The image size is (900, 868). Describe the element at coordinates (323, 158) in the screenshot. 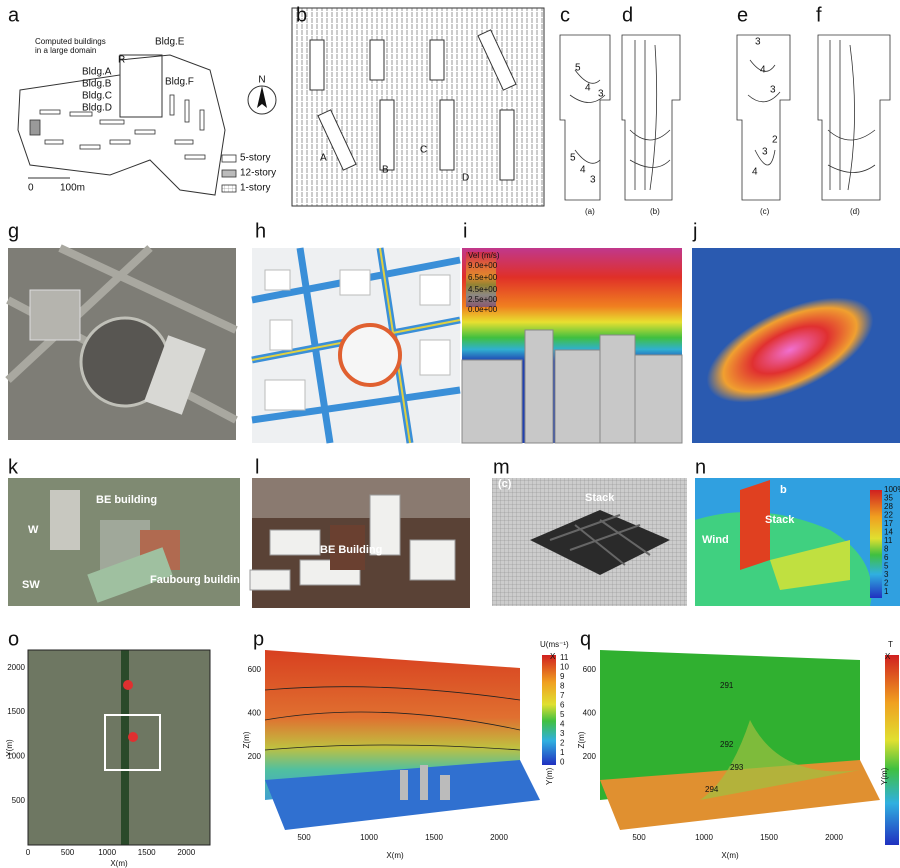

I see `panel-text: A` at that location.